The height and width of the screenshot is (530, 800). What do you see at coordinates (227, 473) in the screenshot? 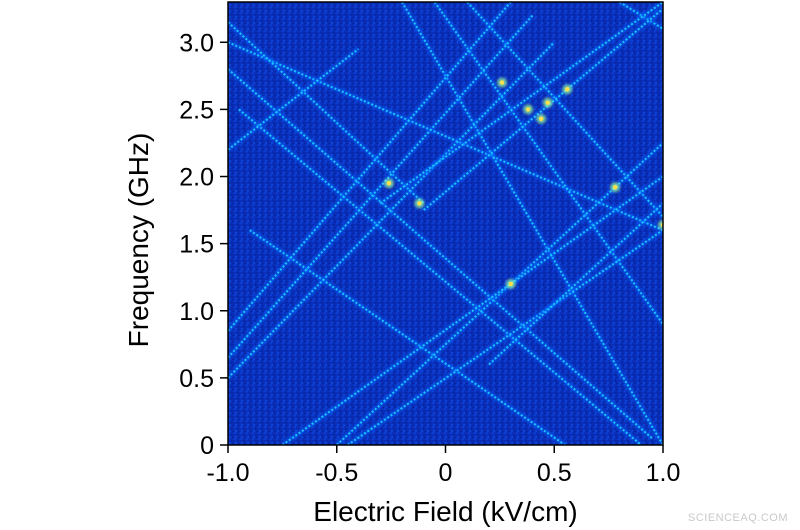
I see `x-tick-label: -1.0` at bounding box center [227, 473].